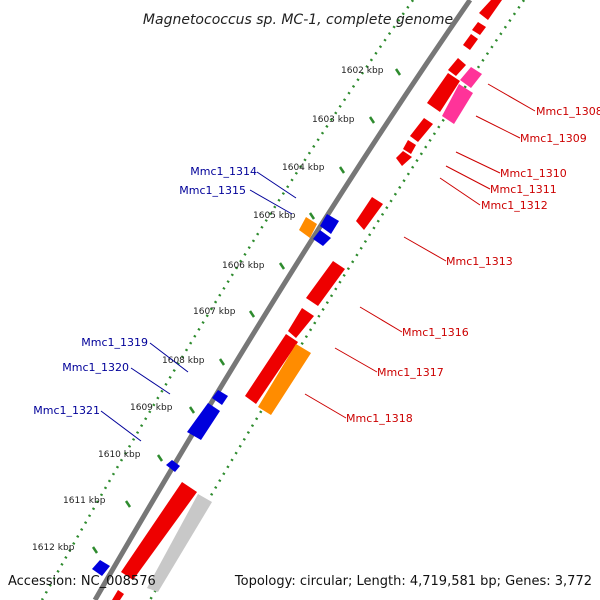 The image size is (600, 600). What do you see at coordinates (568, 111) in the screenshot?
I see `gene-label: Mmc1_1308` at bounding box center [568, 111].